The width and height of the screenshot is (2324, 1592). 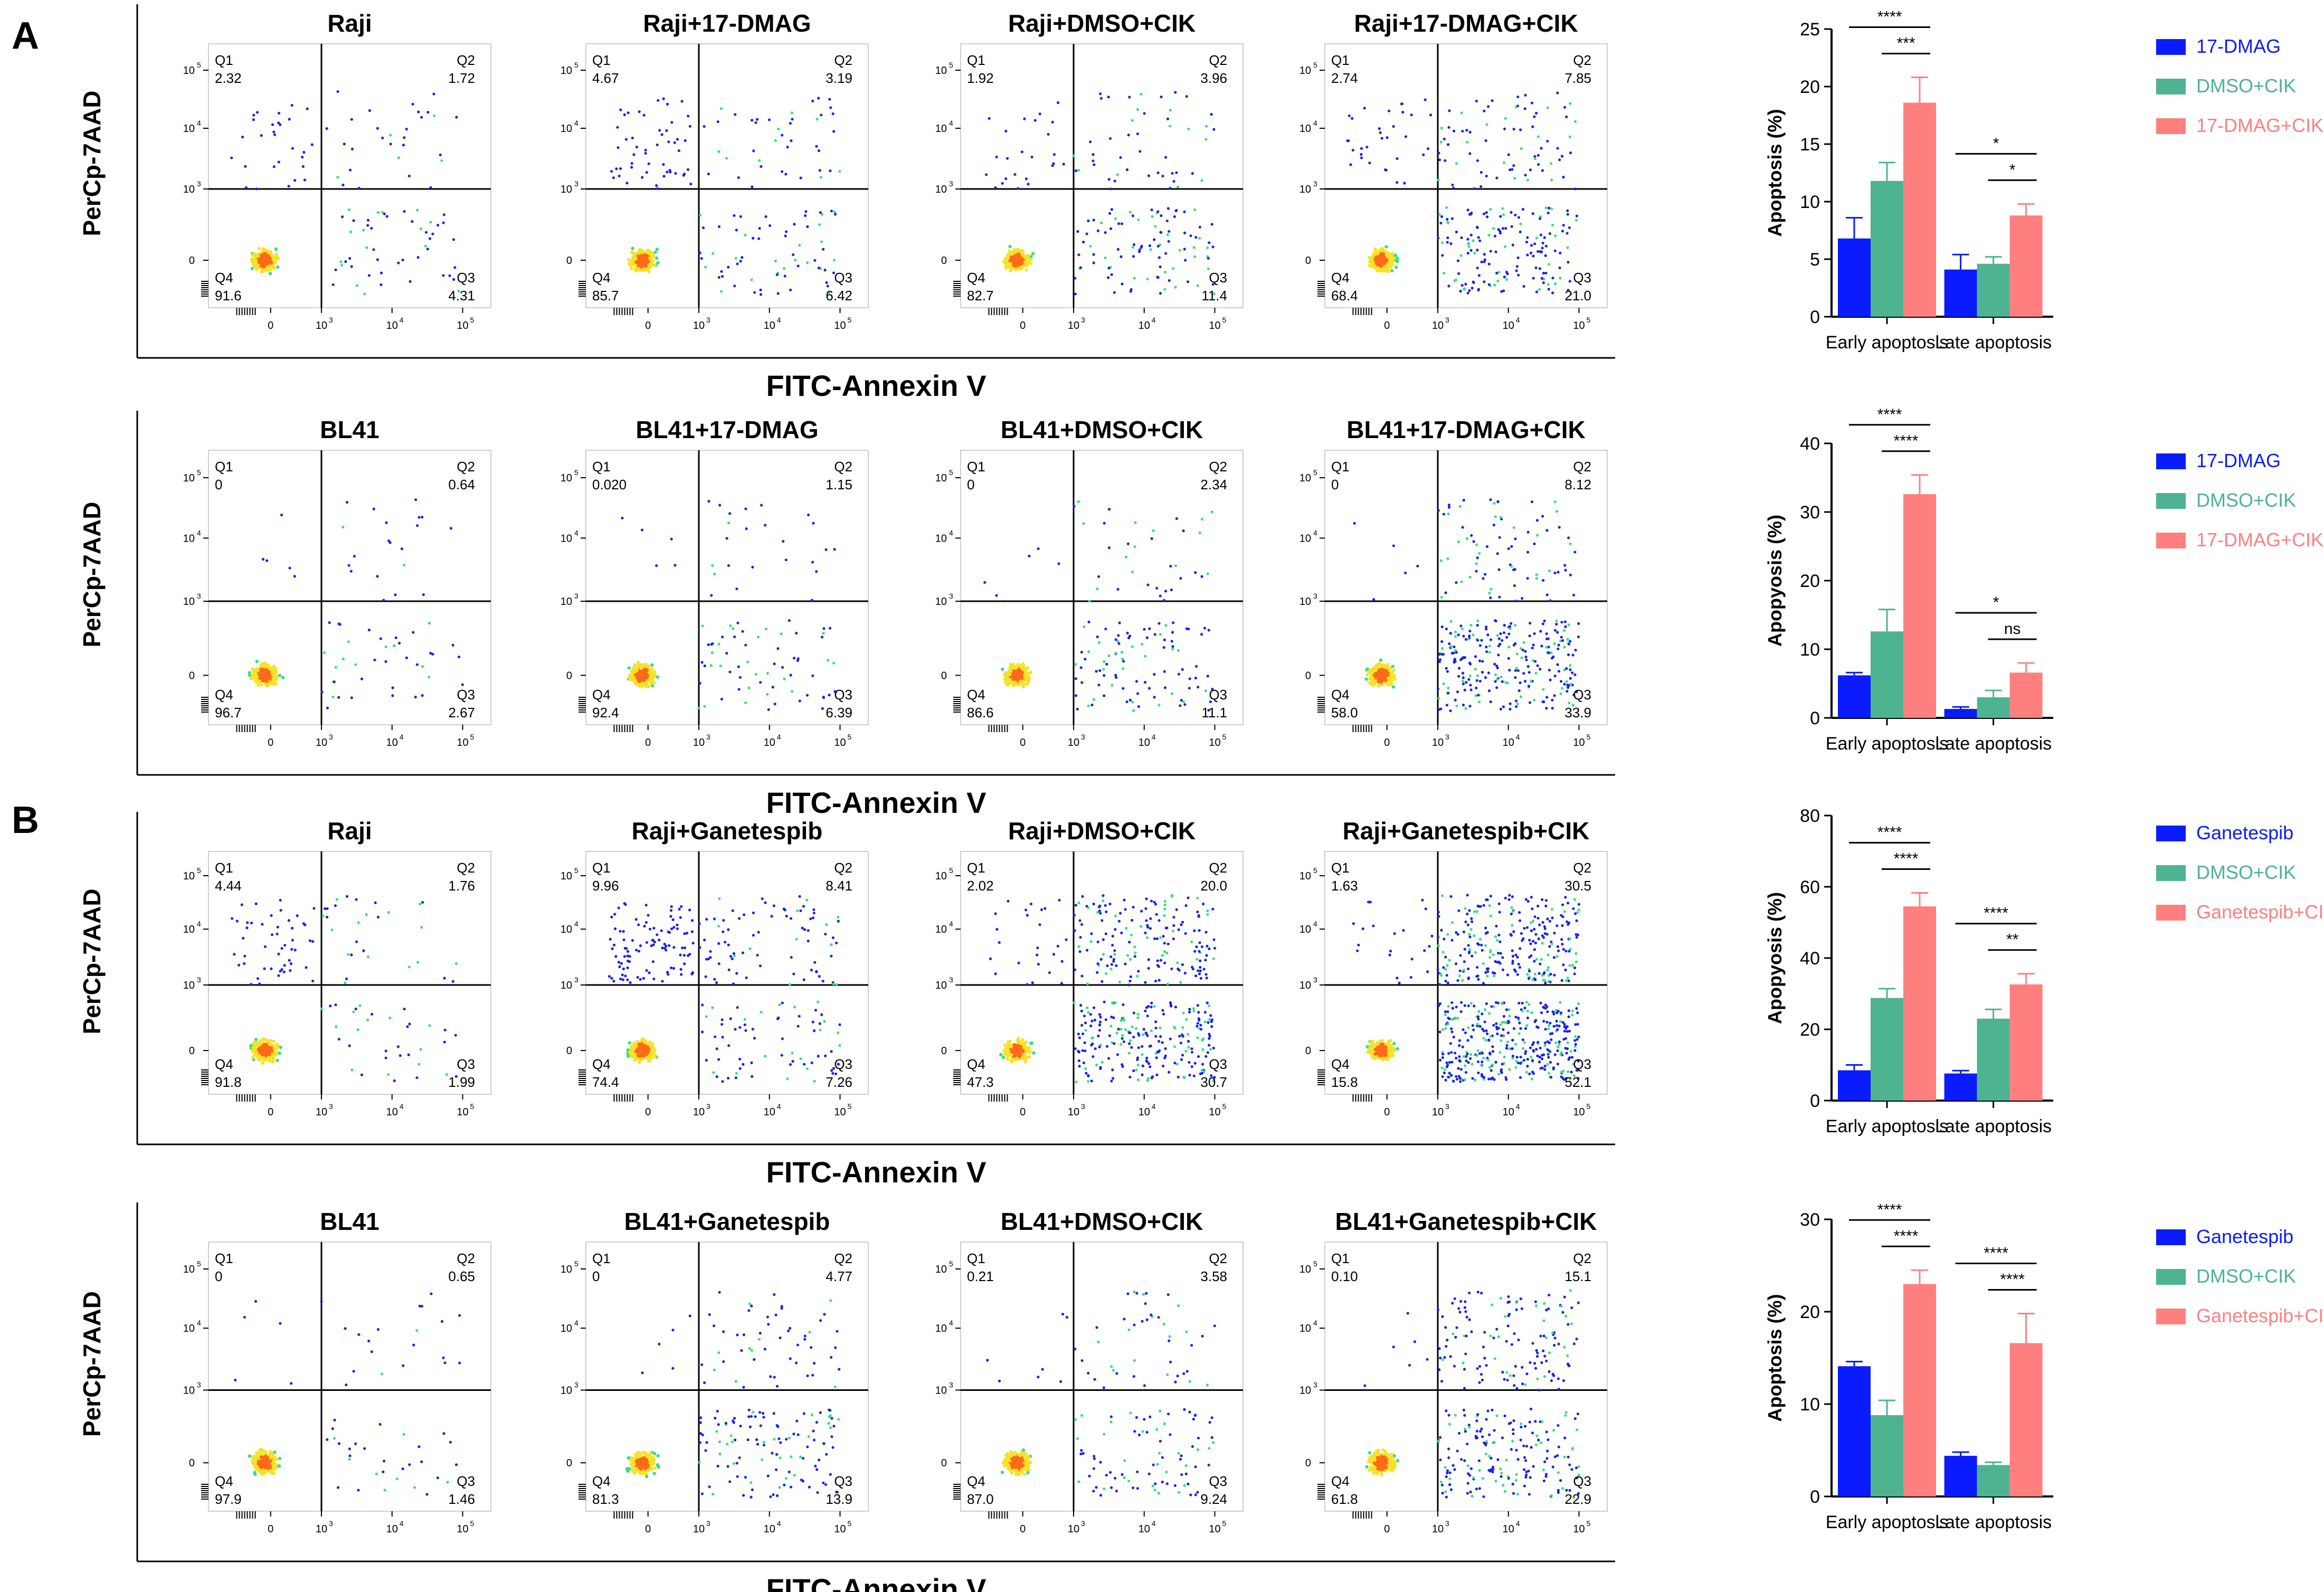 What do you see at coordinates (349, 831) in the screenshot?
I see `flow-plot-title: Raji` at bounding box center [349, 831].